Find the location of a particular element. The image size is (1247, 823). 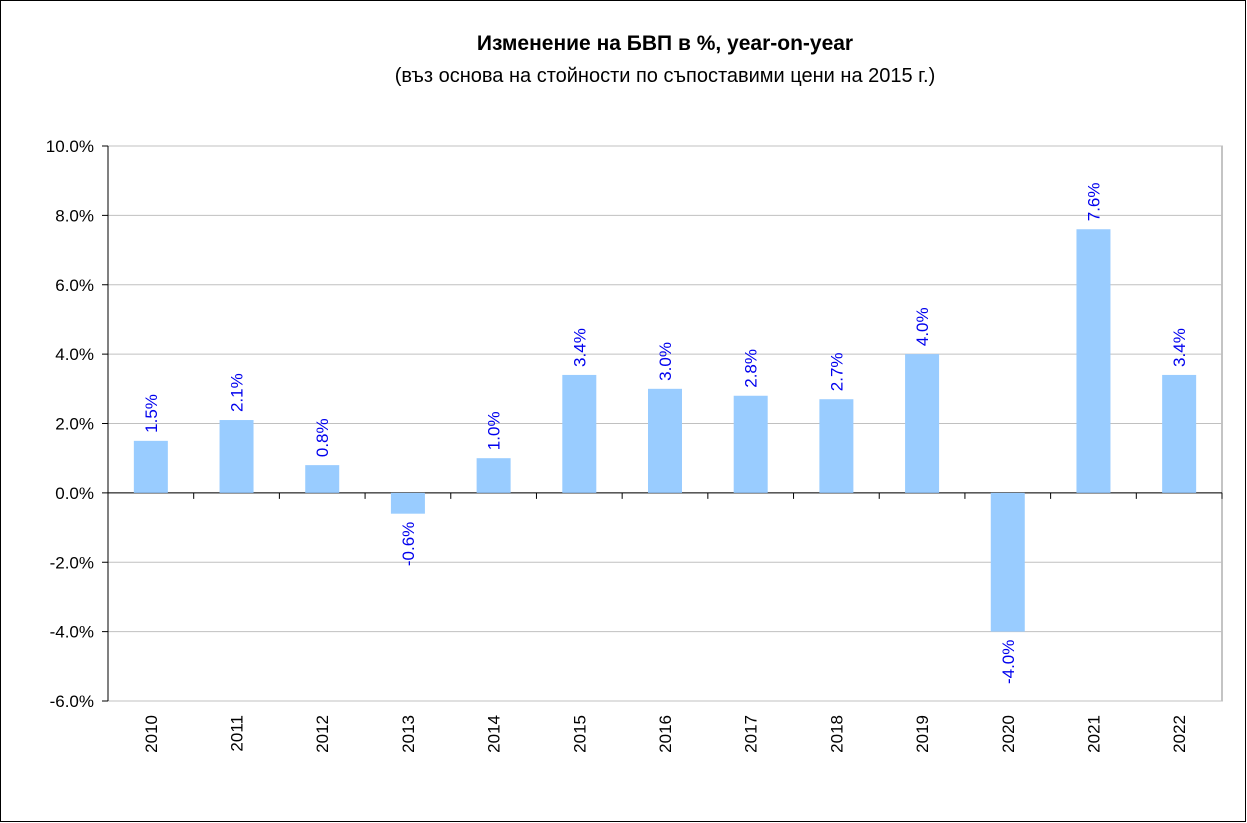

value-label: 2.7% is located at coordinates (836, 371).